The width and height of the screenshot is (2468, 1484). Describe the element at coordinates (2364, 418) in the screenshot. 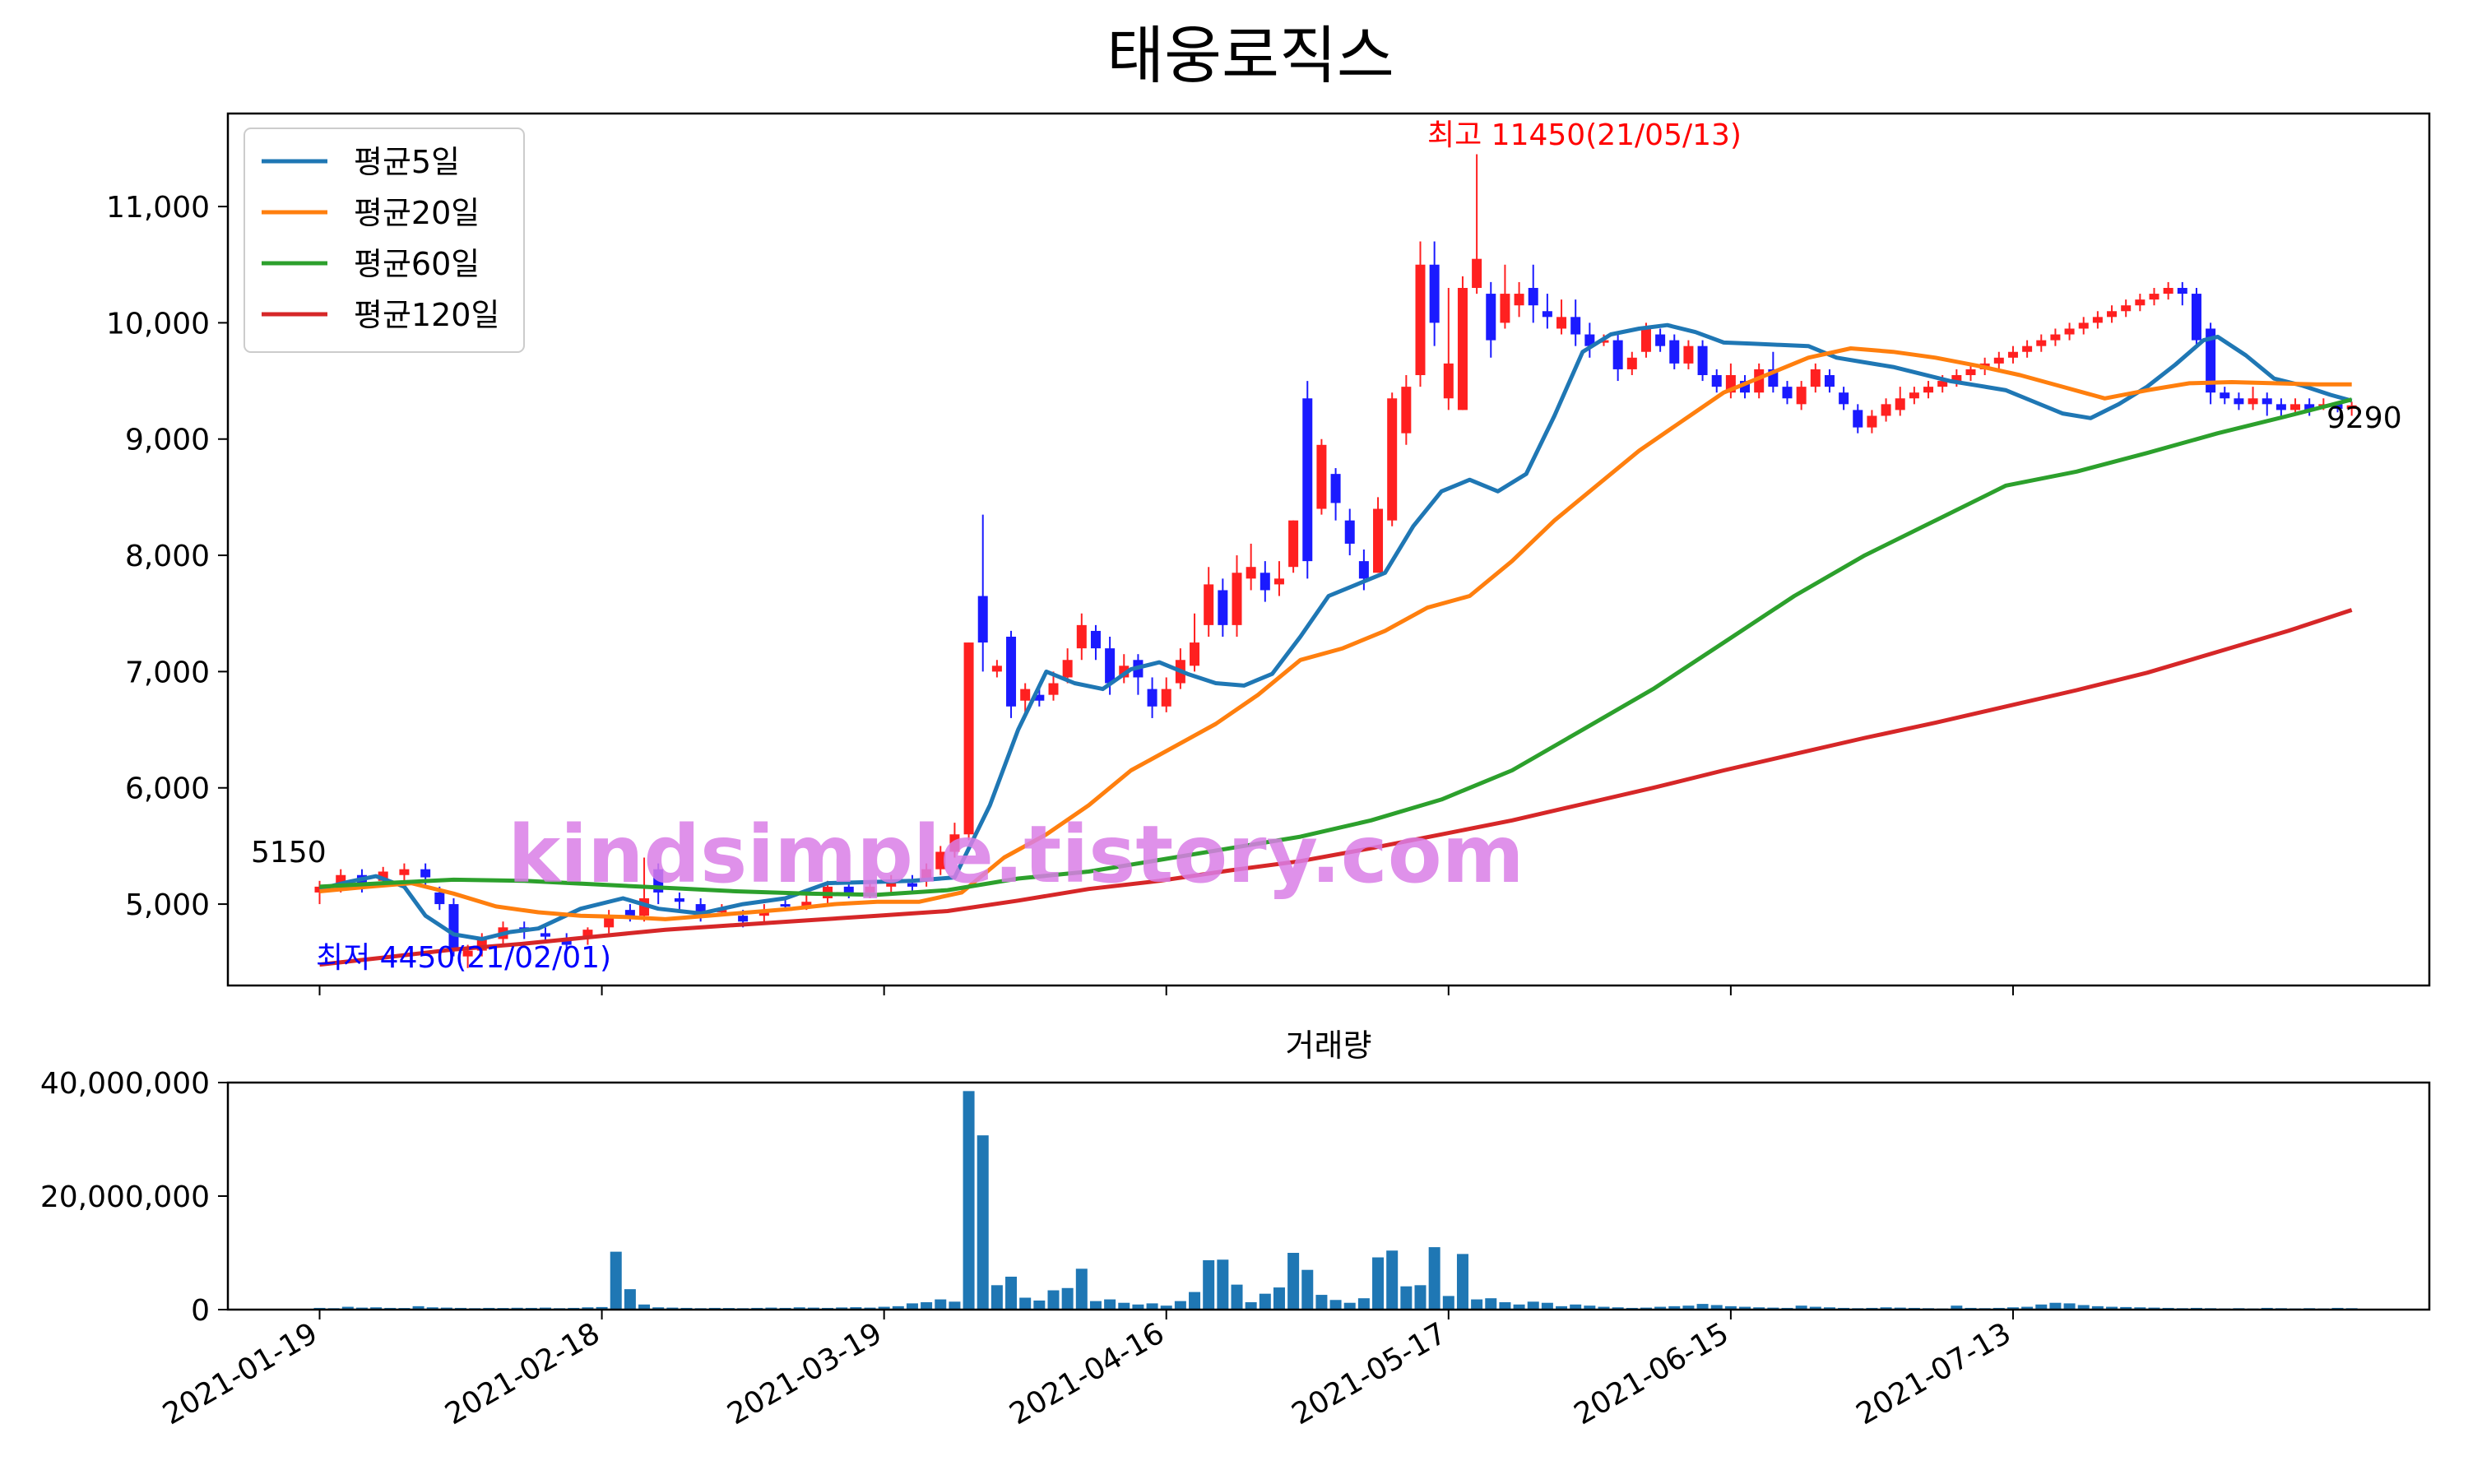

I see `annotation-last-price: 9290` at that location.